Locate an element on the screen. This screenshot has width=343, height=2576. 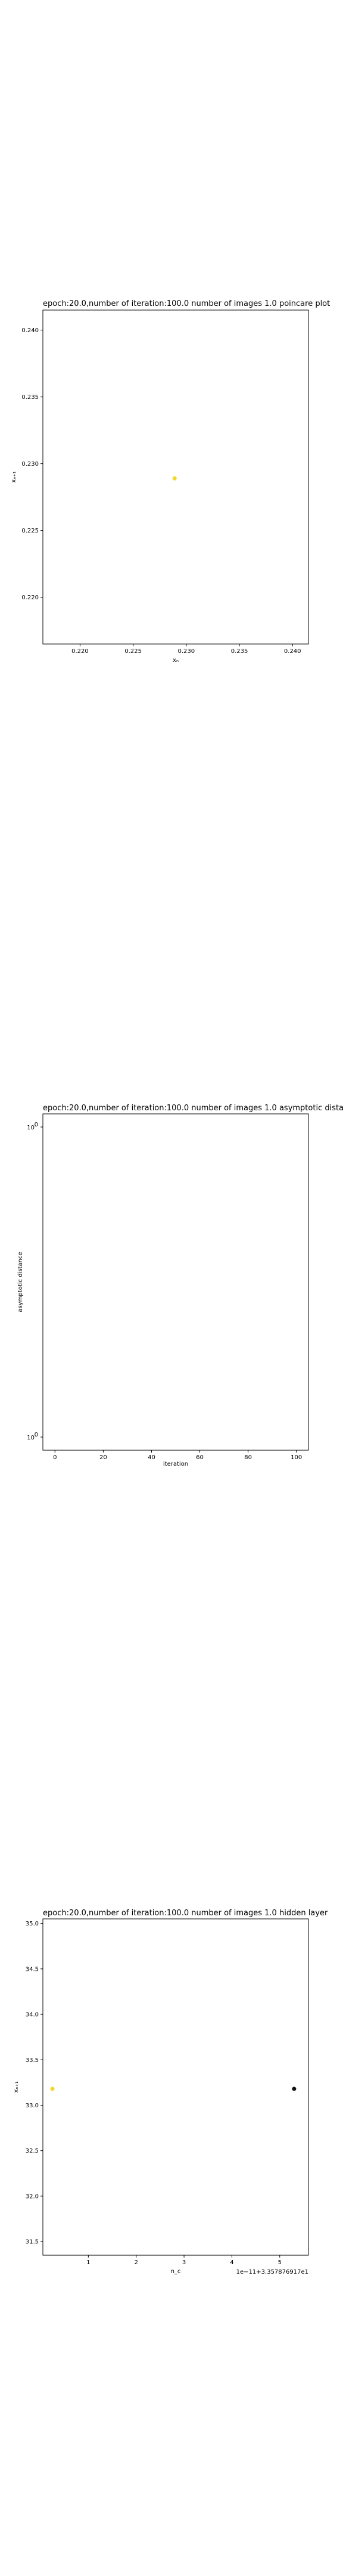
x-tick-label: 0.240 is located at coordinates (293, 652).